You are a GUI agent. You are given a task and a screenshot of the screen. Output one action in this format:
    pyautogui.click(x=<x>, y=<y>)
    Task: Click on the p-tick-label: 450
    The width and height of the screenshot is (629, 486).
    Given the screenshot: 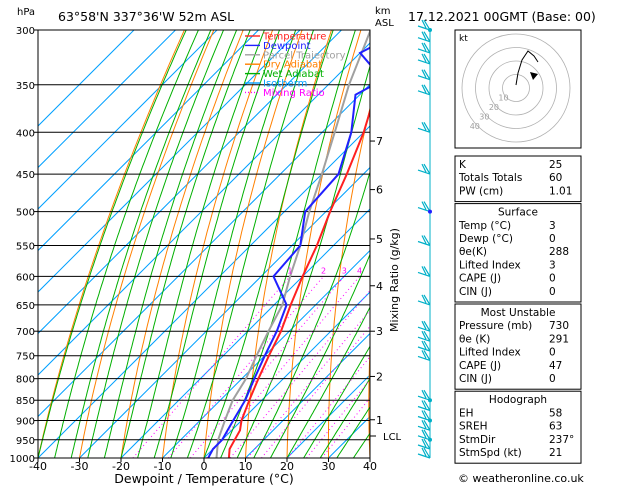 What is the action you would take?
    pyautogui.click(x=25, y=175)
    